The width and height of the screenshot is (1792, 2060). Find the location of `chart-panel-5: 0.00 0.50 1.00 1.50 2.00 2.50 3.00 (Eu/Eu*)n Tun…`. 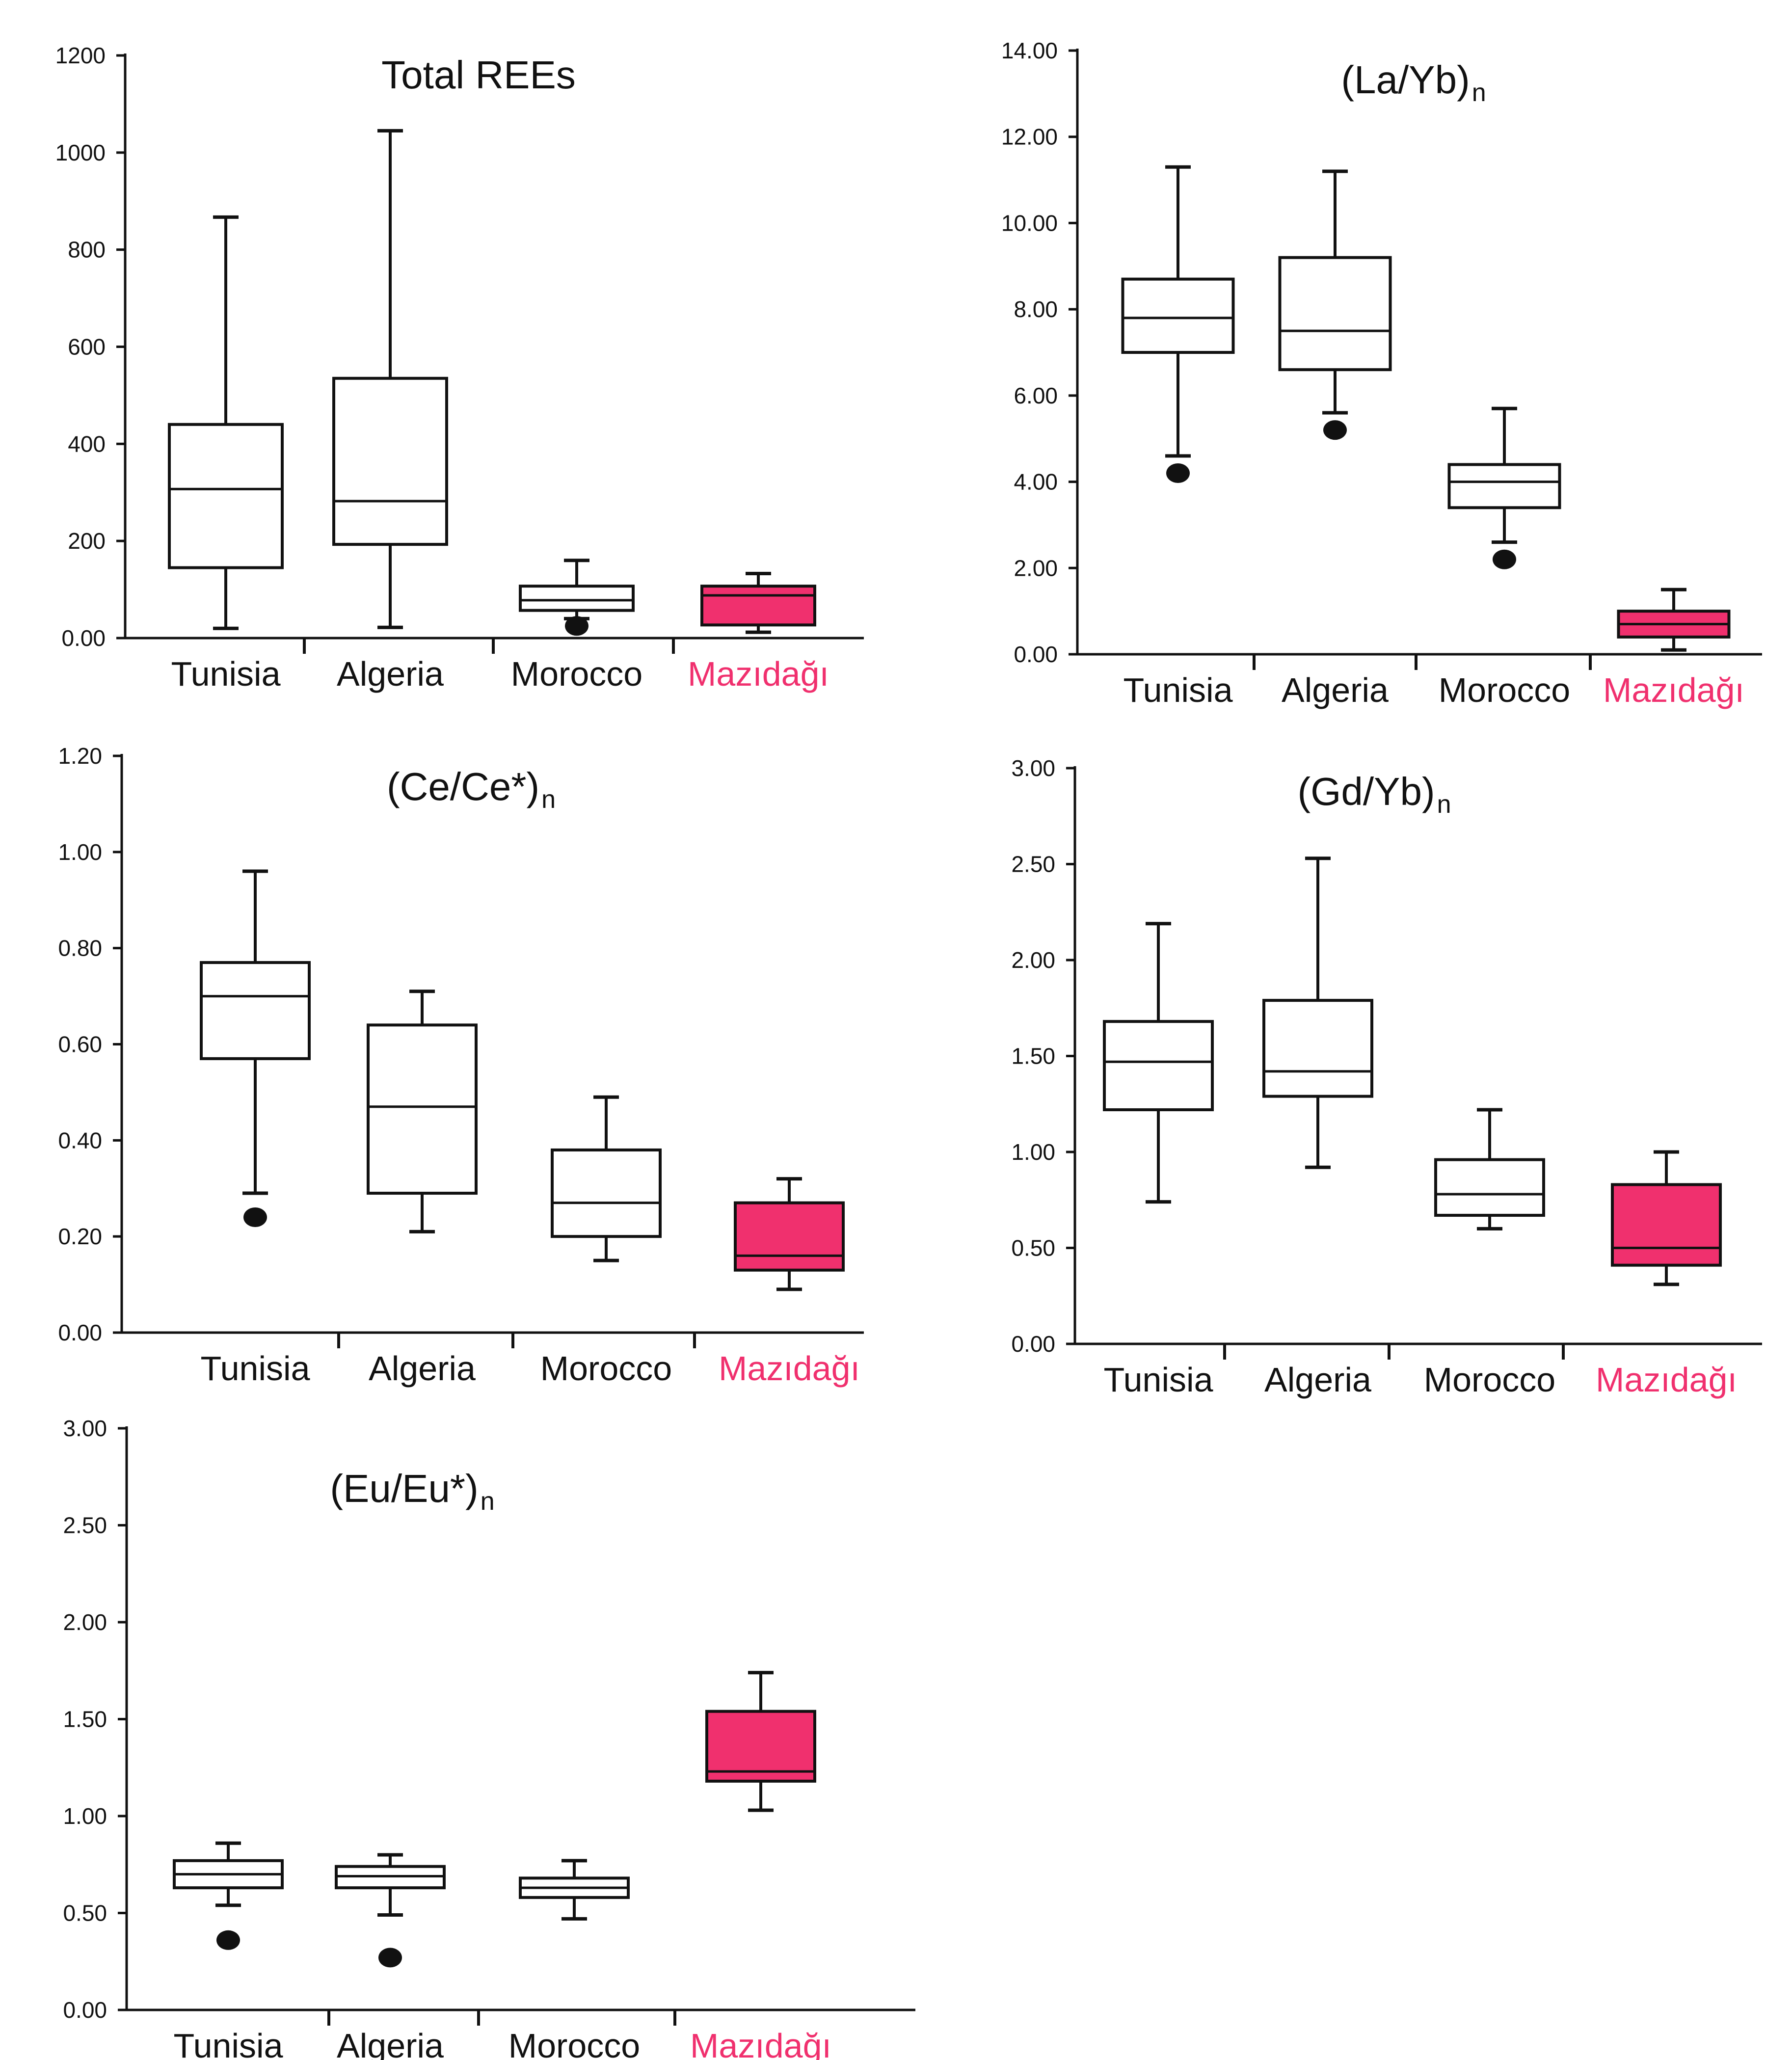

chart-panel-5: 0.00 0.50 1.00 1.50 2.00 2.50 3.00 (Eu/Eu*)n Tun… is located at coordinates (489, 1738).